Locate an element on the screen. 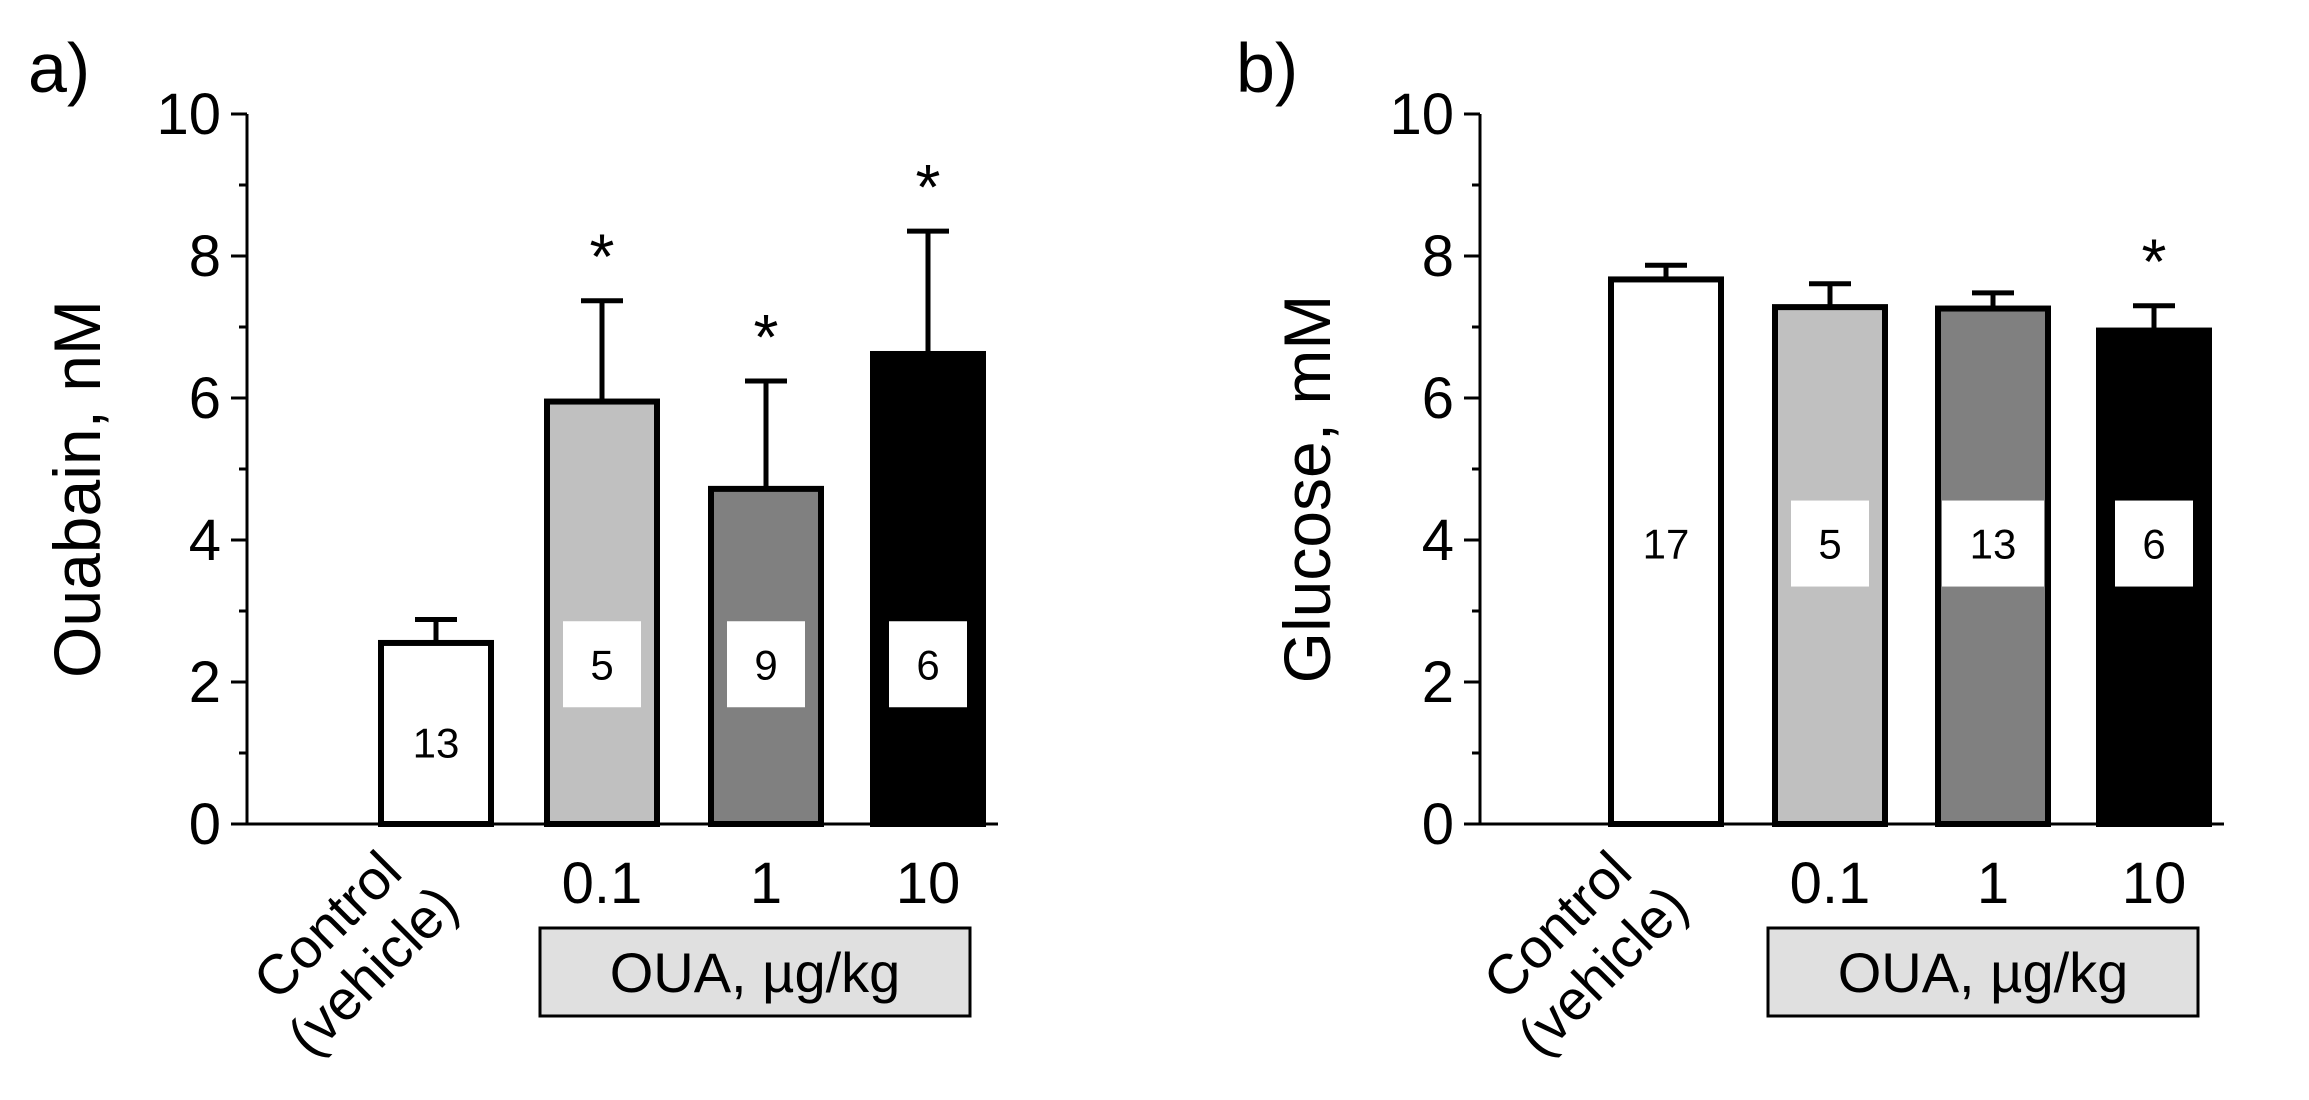 The height and width of the screenshot is (1100, 2309). n-label: 17 is located at coordinates (1666, 544).